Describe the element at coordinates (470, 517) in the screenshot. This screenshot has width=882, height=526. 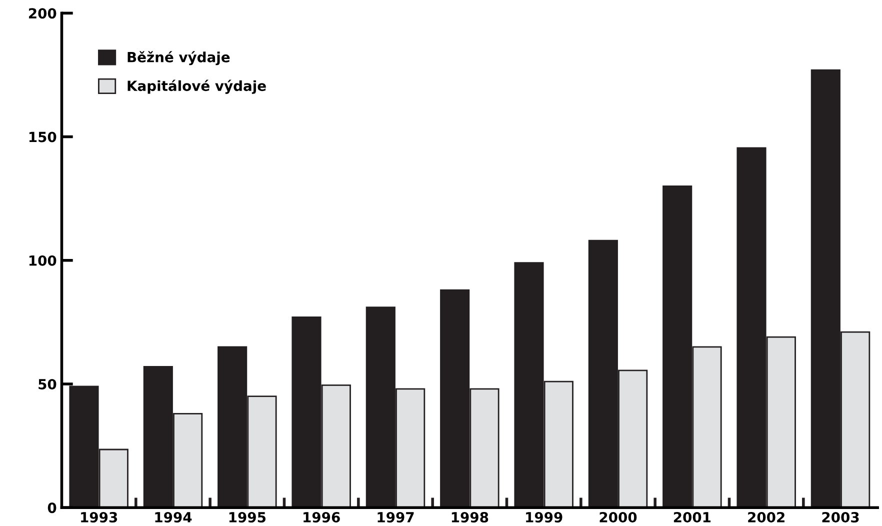
I see `x-tick-label: 1998` at that location.